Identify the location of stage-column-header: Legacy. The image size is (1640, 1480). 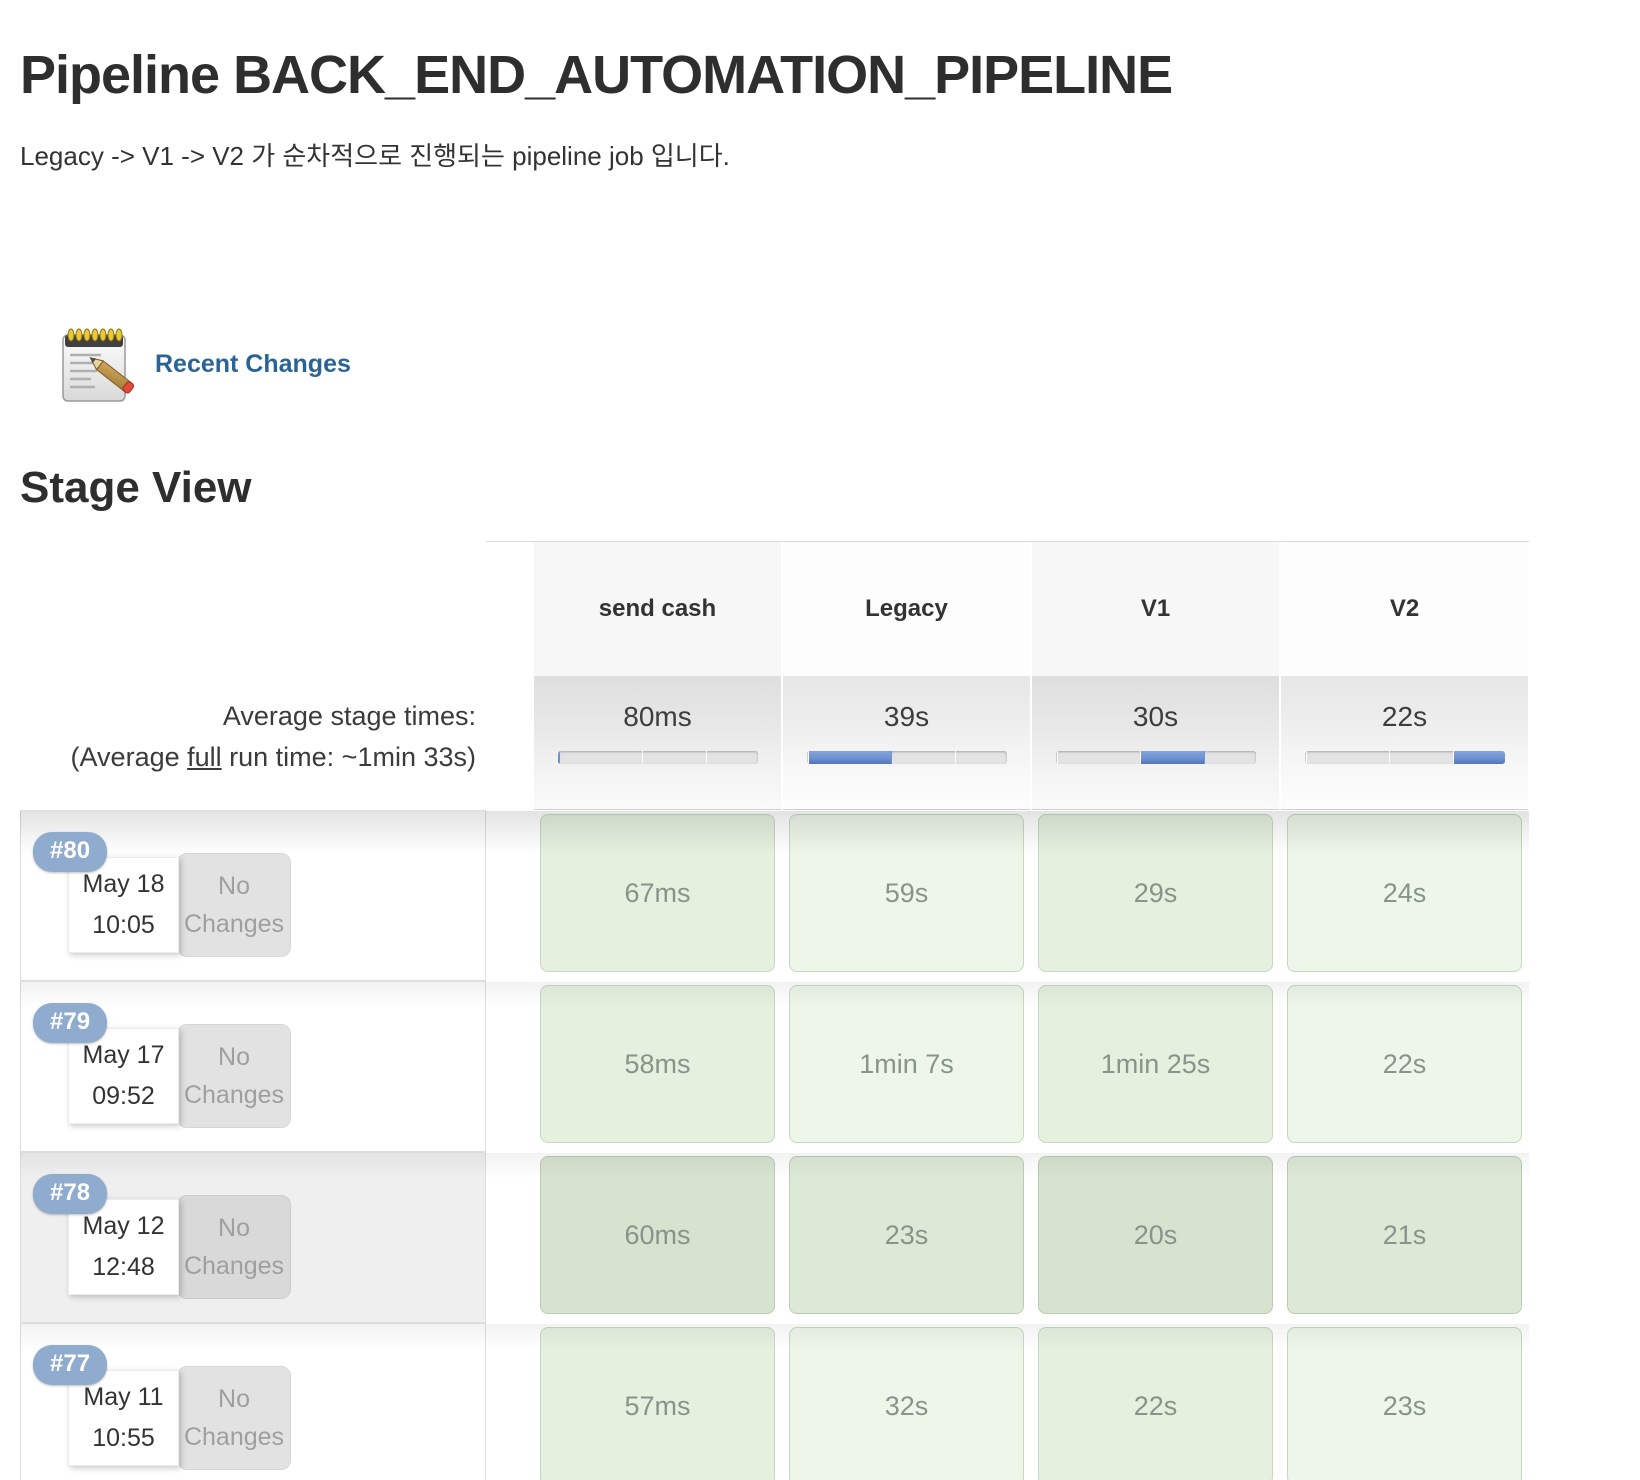
(906, 609).